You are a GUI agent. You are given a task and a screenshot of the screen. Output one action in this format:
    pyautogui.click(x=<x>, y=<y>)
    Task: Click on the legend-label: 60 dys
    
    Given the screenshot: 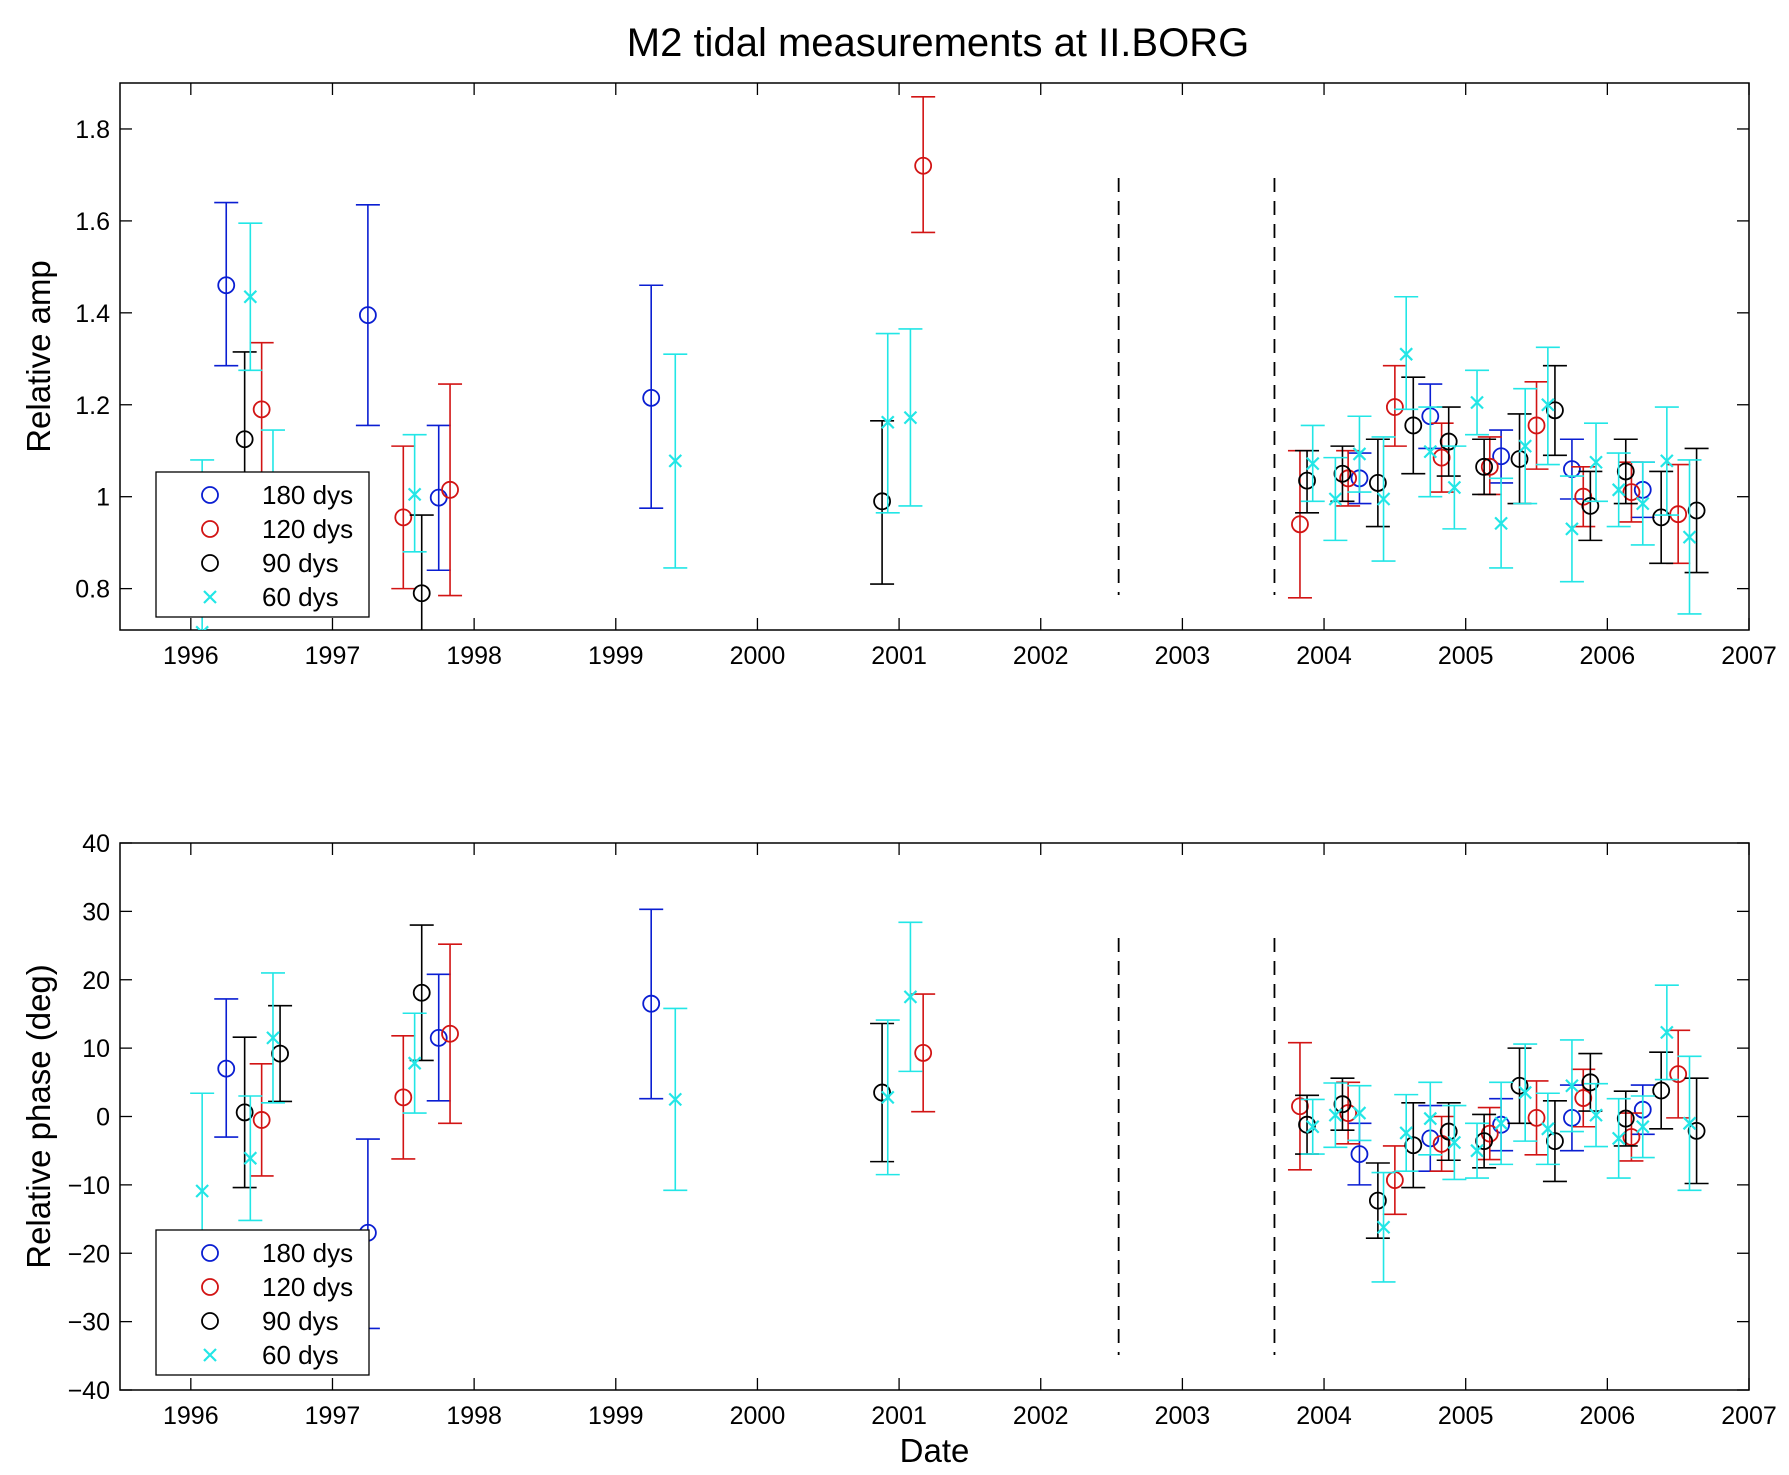 What is the action you would take?
    pyautogui.click(x=300, y=1355)
    